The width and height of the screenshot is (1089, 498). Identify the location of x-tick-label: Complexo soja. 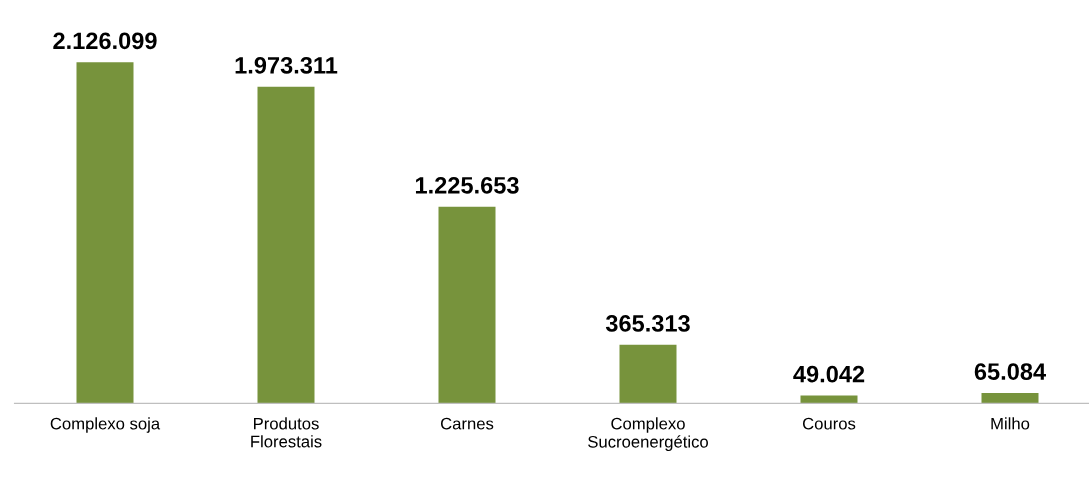
(105, 425).